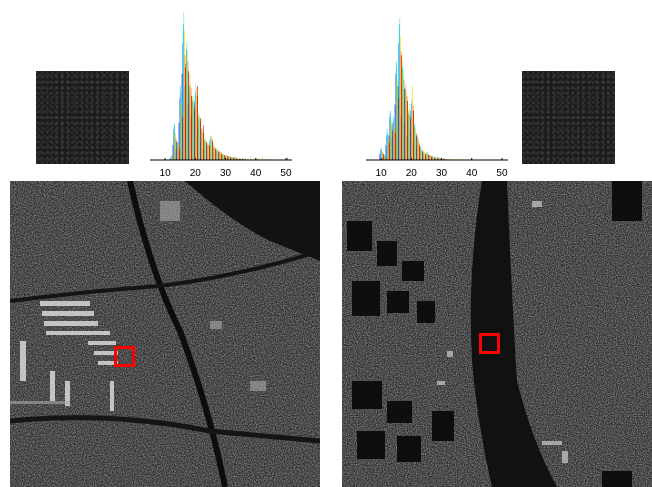 The height and width of the screenshot is (487, 652). What do you see at coordinates (179, 129) in the screenshot?
I see `hist0-bar-s1-x15` at bounding box center [179, 129].